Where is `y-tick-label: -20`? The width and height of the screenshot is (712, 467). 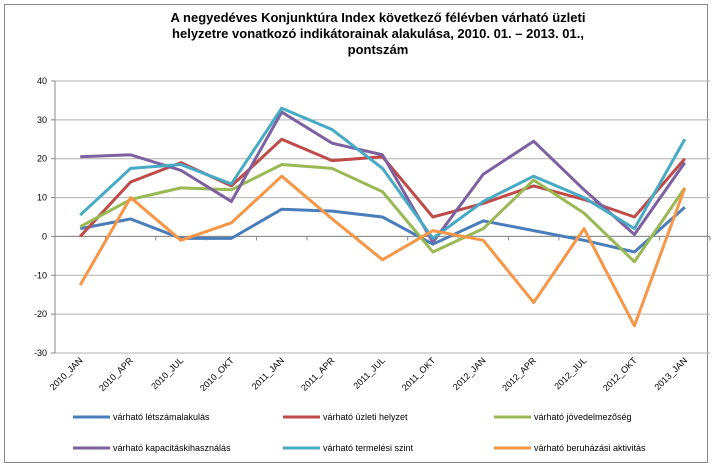 y-tick-label: -20 is located at coordinates (40, 314).